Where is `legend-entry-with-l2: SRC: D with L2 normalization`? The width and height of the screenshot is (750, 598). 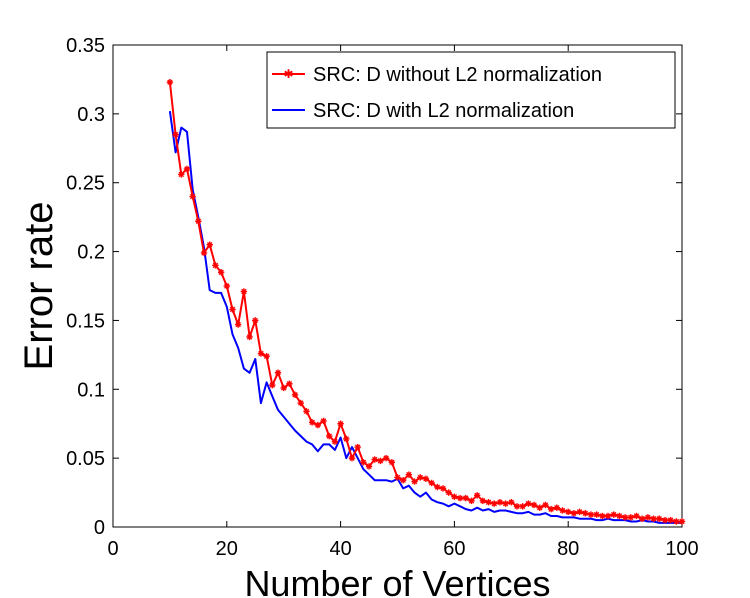
legend-entry-with-l2: SRC: D with L2 normalization is located at coordinates (443, 111).